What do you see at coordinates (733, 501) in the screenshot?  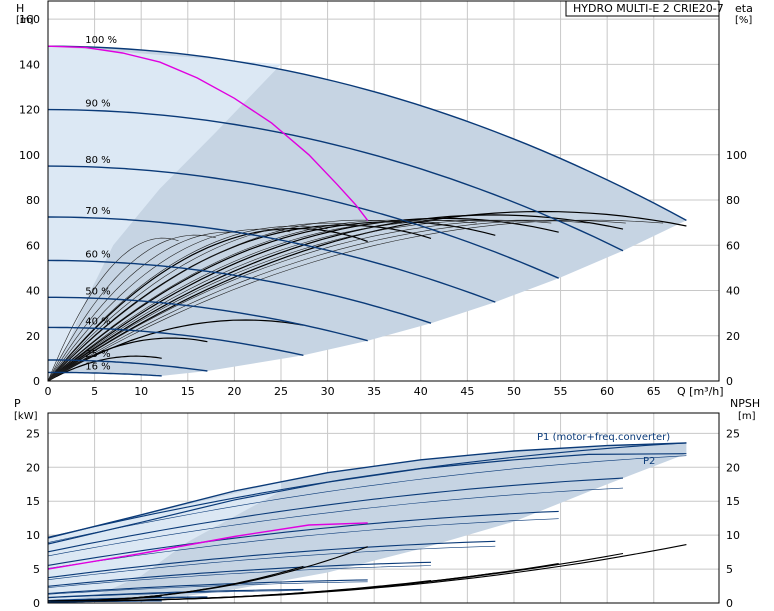 I see `npsh-tick-label: 15` at bounding box center [733, 501].